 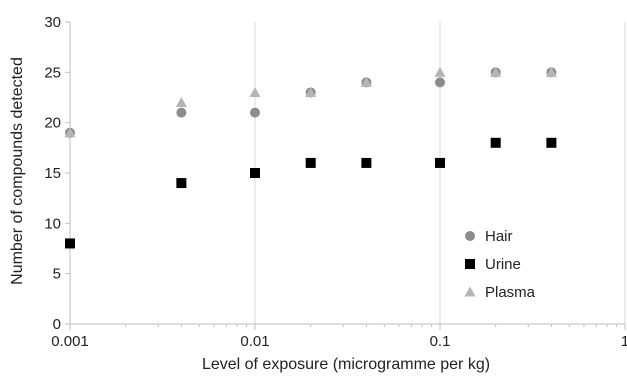 What do you see at coordinates (52, 123) in the screenshot?
I see `y-tick-label: 20` at bounding box center [52, 123].